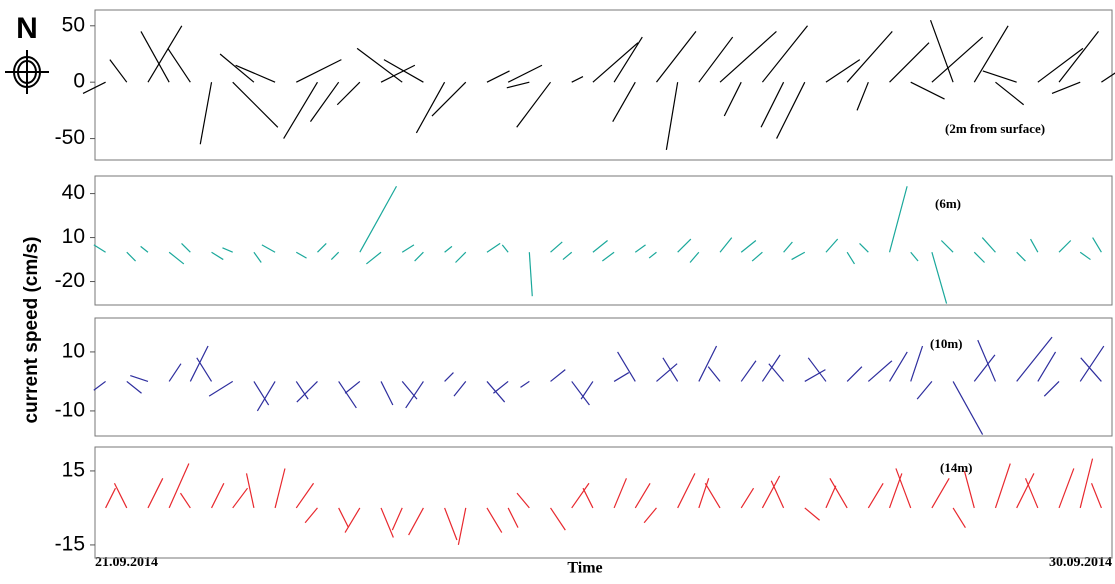 The height and width of the screenshot is (584, 1115). What do you see at coordinates (27, 28) in the screenshot?
I see `compass-label: N` at bounding box center [27, 28].